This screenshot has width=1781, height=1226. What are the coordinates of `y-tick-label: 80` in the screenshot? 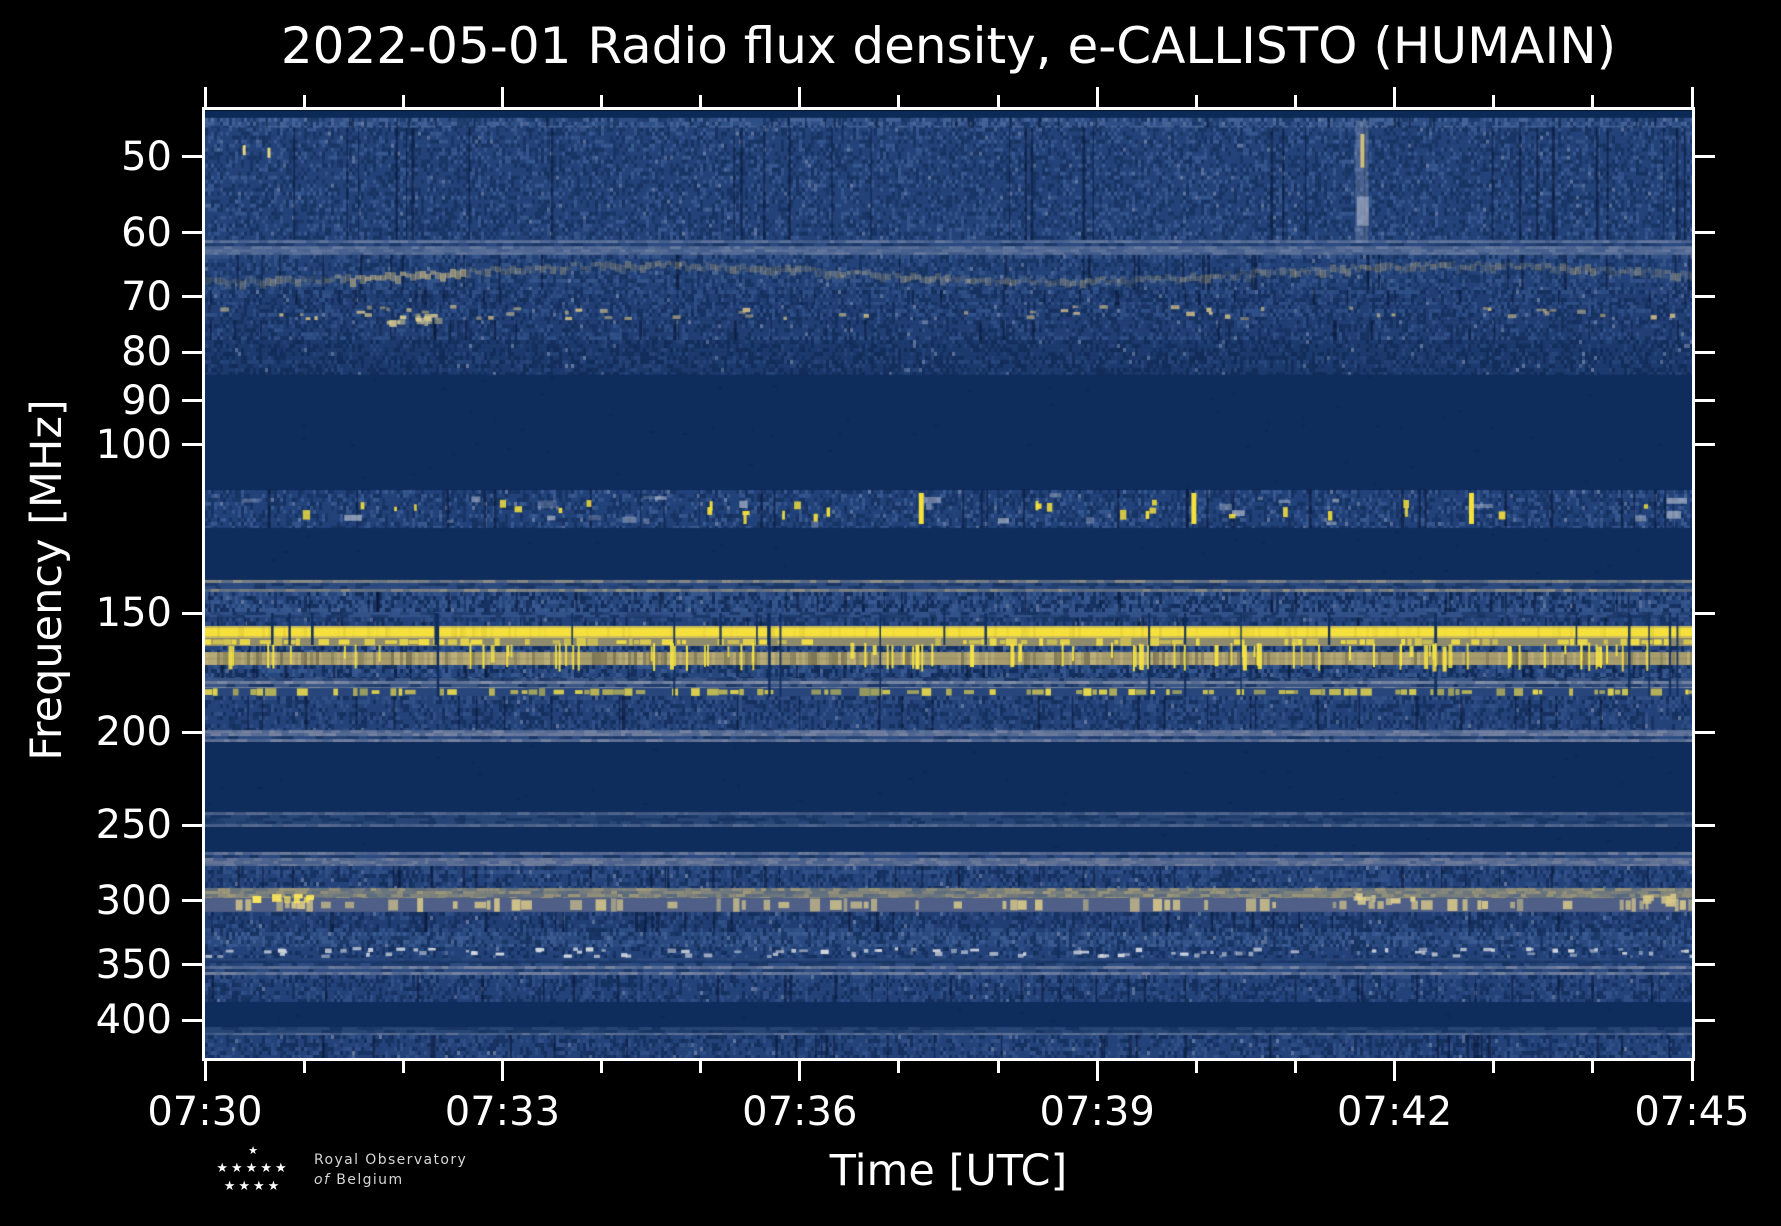 It's located at (146, 352).